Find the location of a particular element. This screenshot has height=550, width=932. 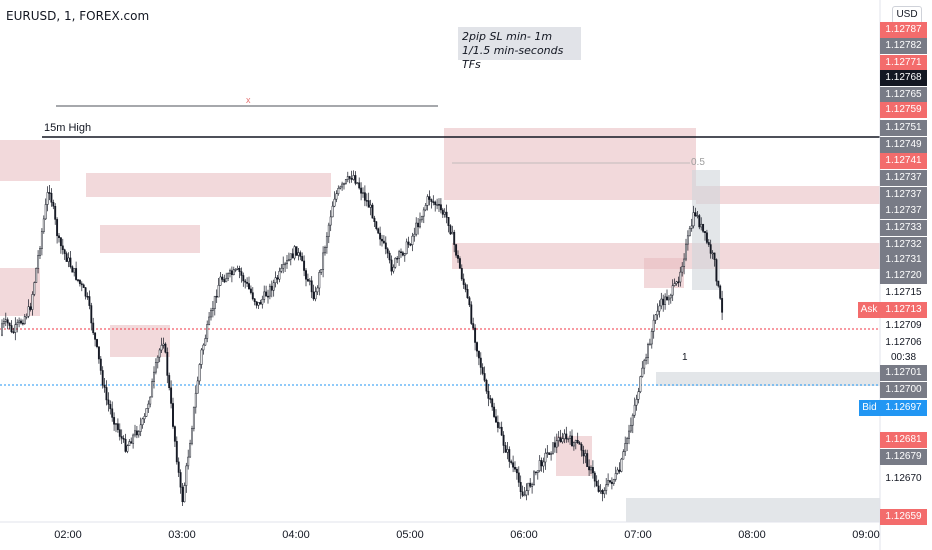

annotation-note: 2pip SL min- 1m 1/1.5 min-seconds TFs is located at coordinates (519, 49).